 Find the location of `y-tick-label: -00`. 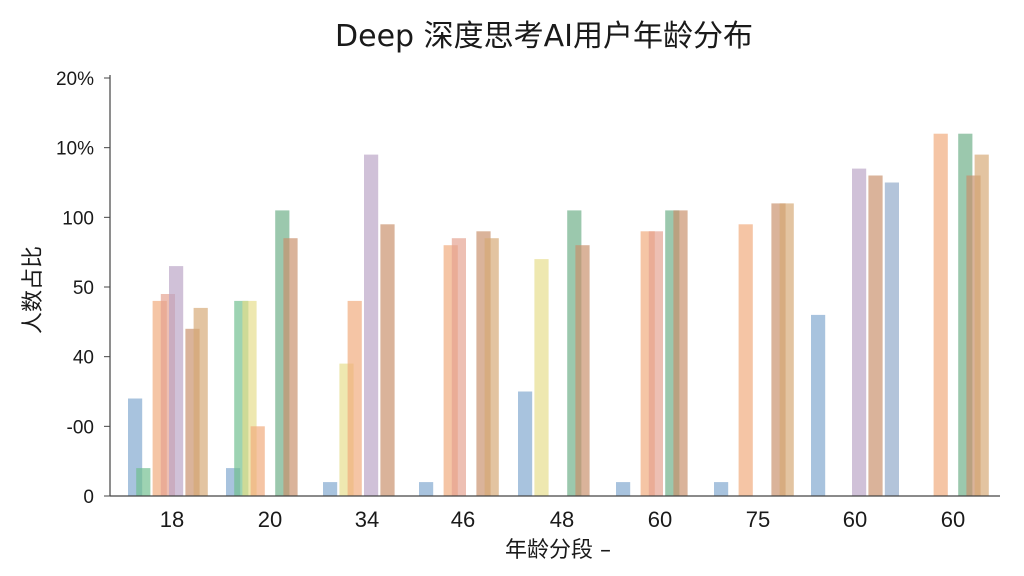

y-tick-label: -00 is located at coordinates (80, 427).